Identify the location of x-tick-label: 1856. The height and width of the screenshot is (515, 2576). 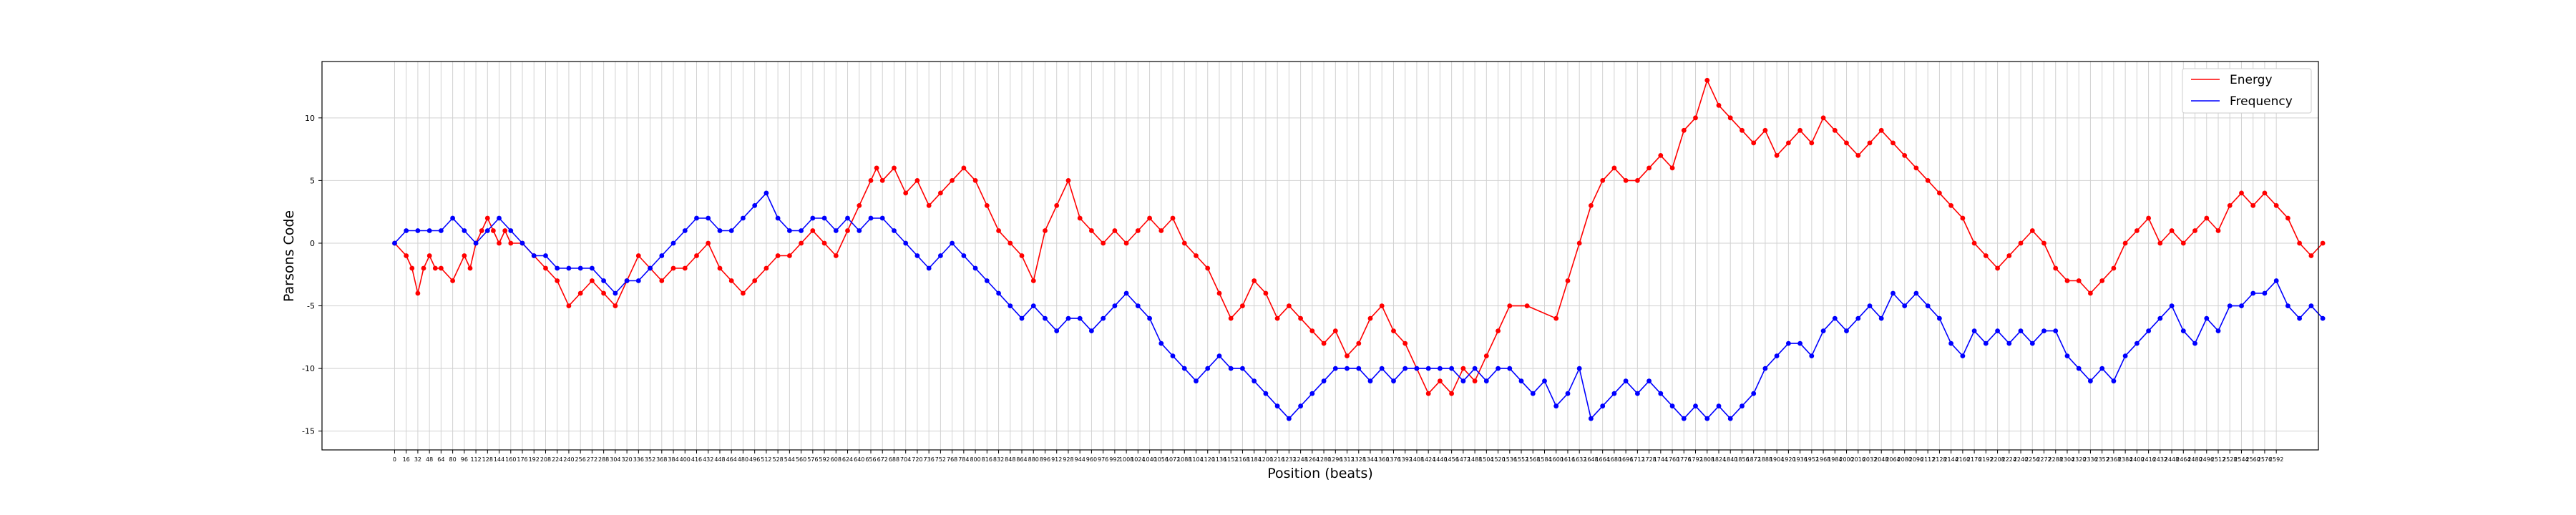
(1742, 460).